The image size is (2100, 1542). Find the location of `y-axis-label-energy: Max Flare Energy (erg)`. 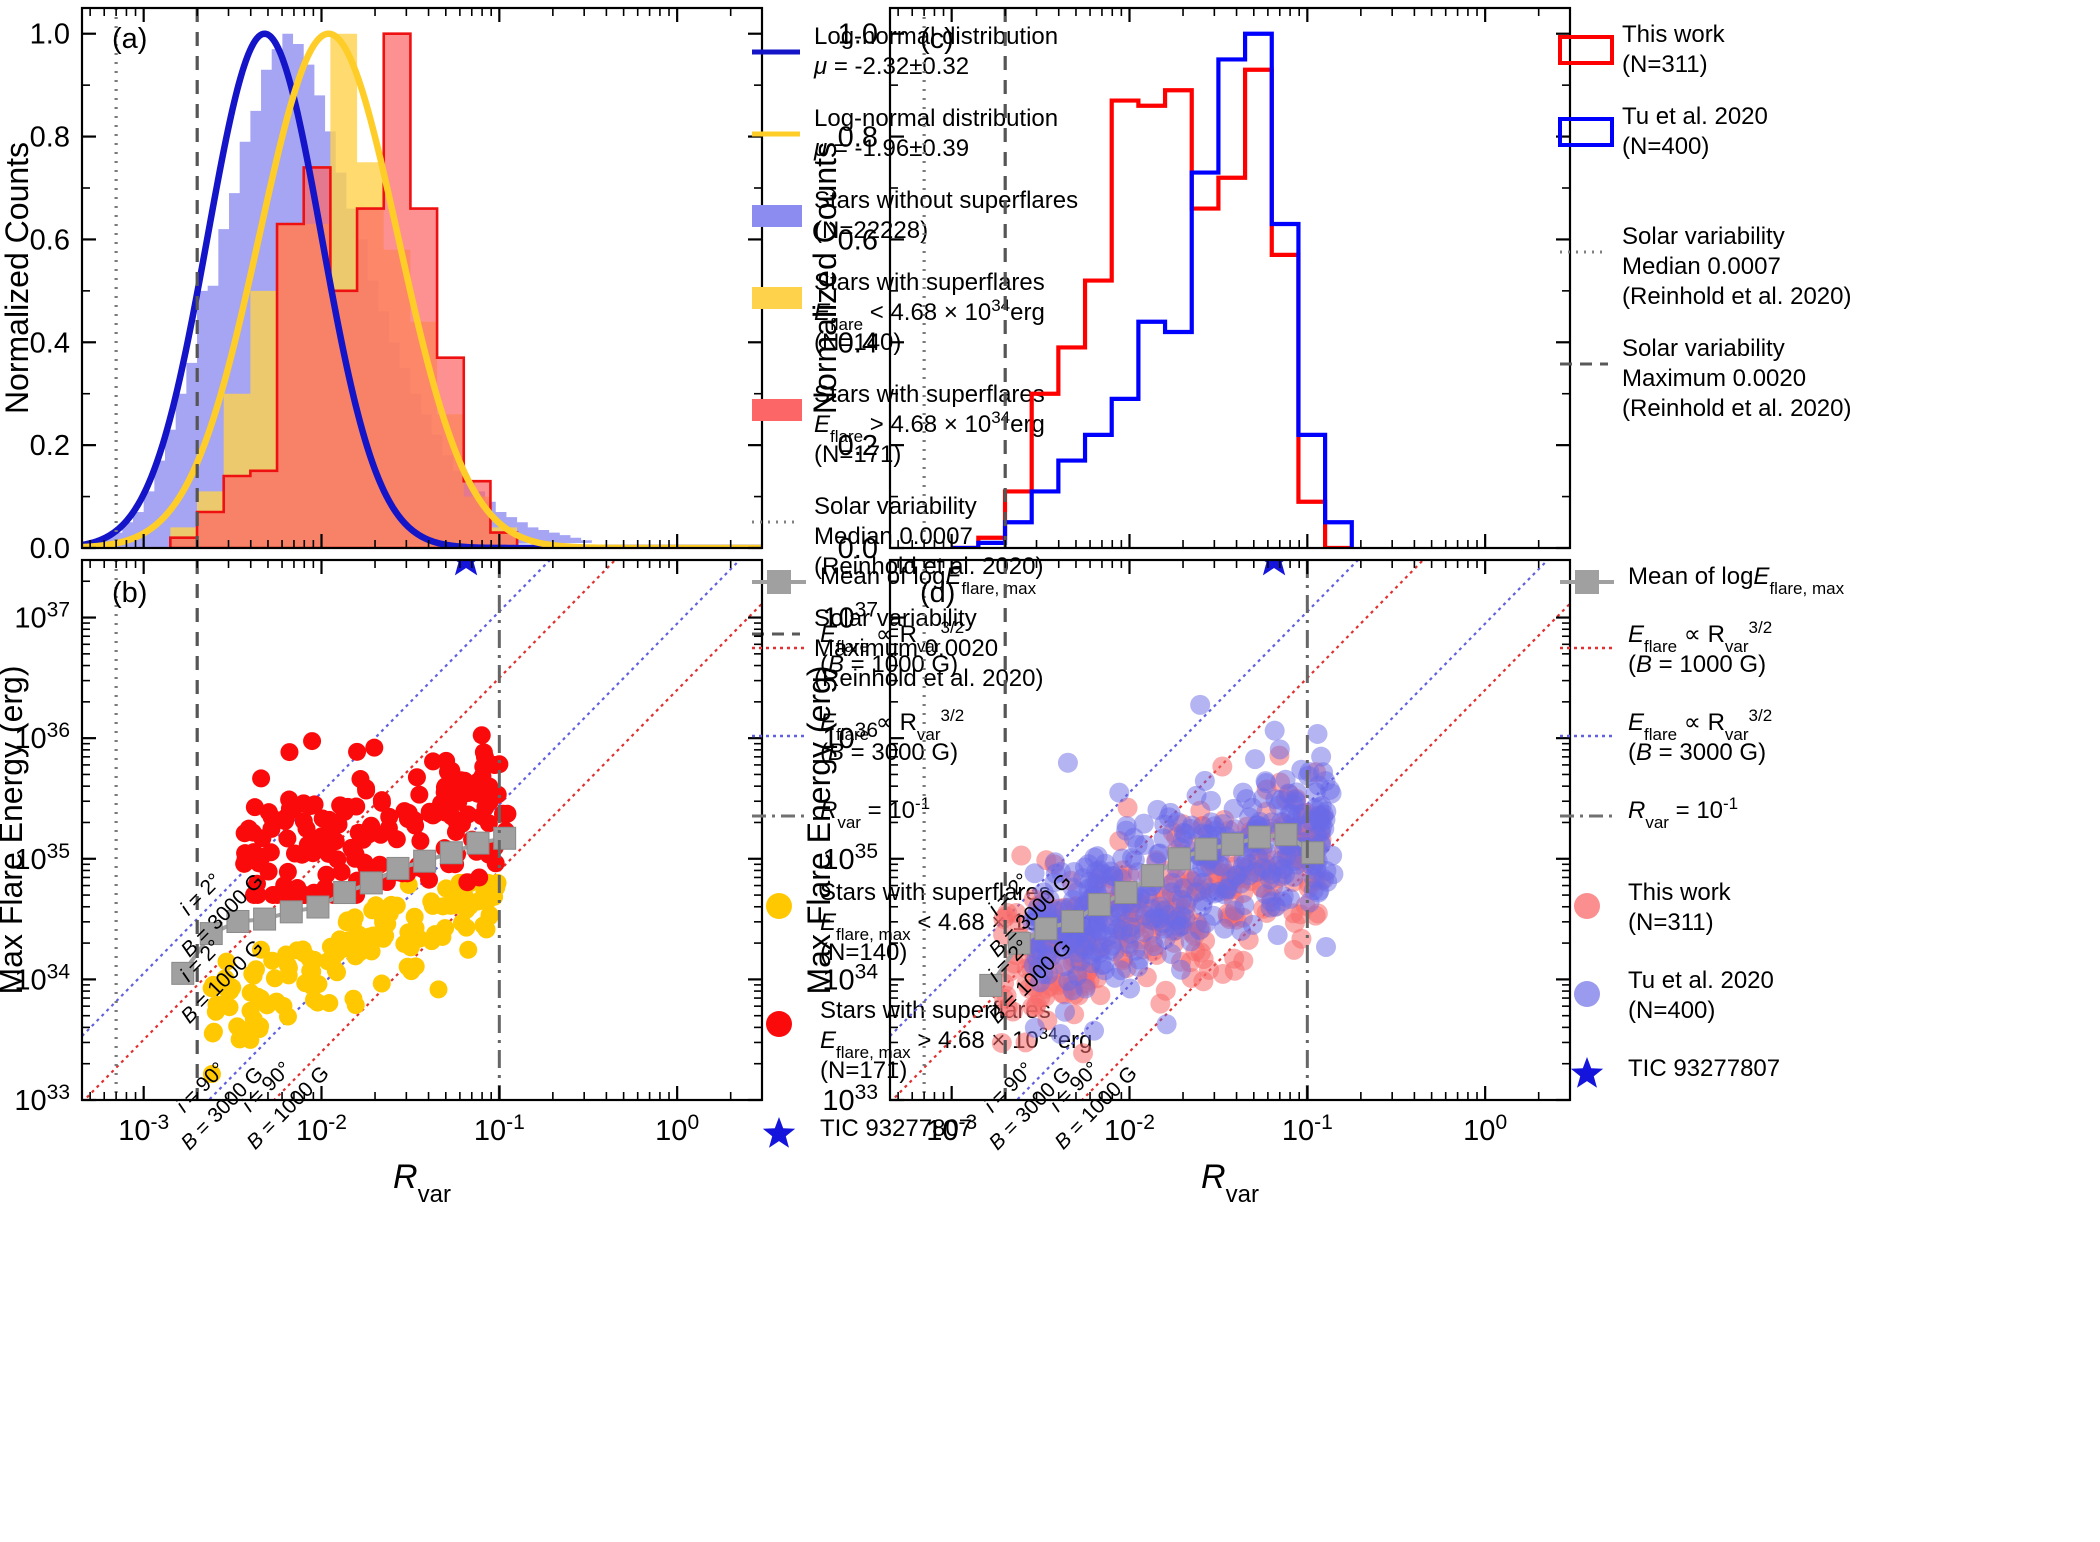

y-axis-label-energy: Max Flare Energy (erg) is located at coordinates (819, 830).